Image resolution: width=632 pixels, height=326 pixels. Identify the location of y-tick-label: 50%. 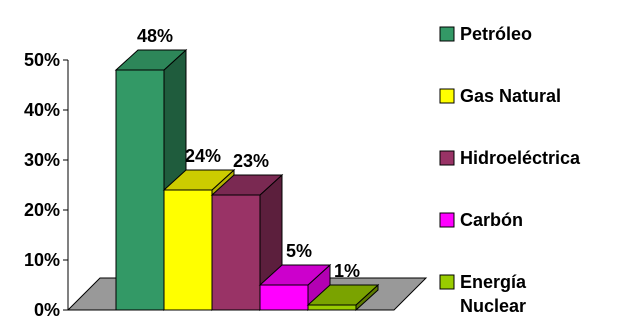
(42, 60).